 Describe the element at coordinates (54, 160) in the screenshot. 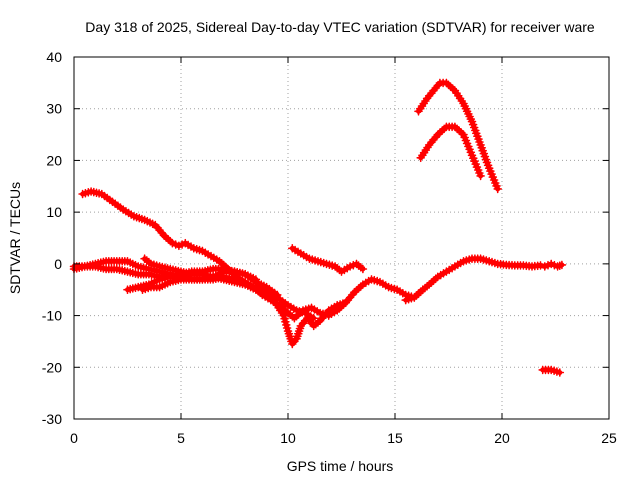

I see `y-tick-label: 20` at that location.